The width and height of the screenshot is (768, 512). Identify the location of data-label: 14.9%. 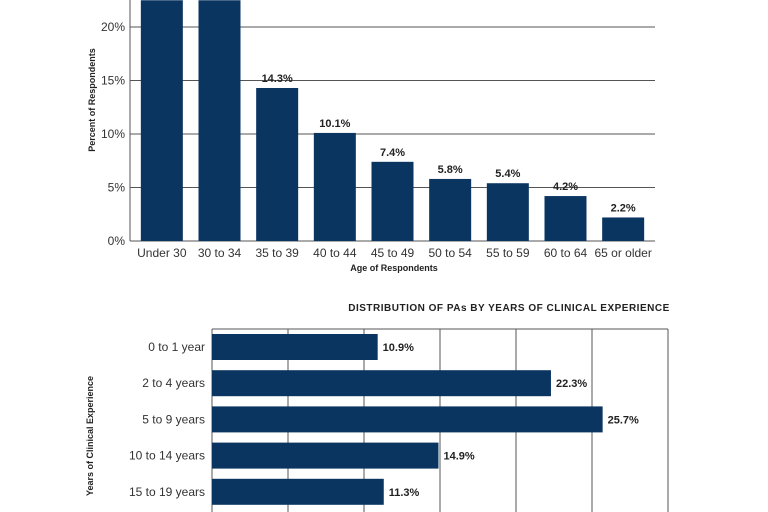
(458, 457).